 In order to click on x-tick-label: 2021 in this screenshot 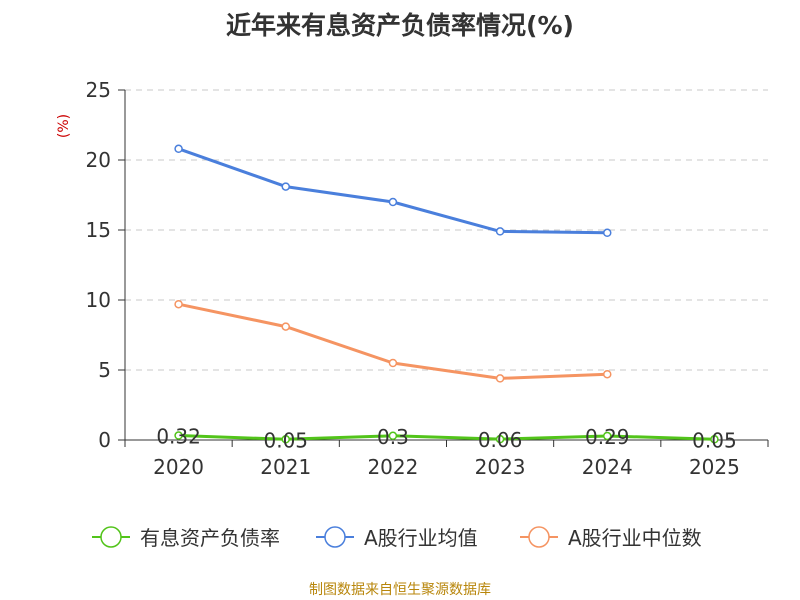, I will do `click(285, 467)`.